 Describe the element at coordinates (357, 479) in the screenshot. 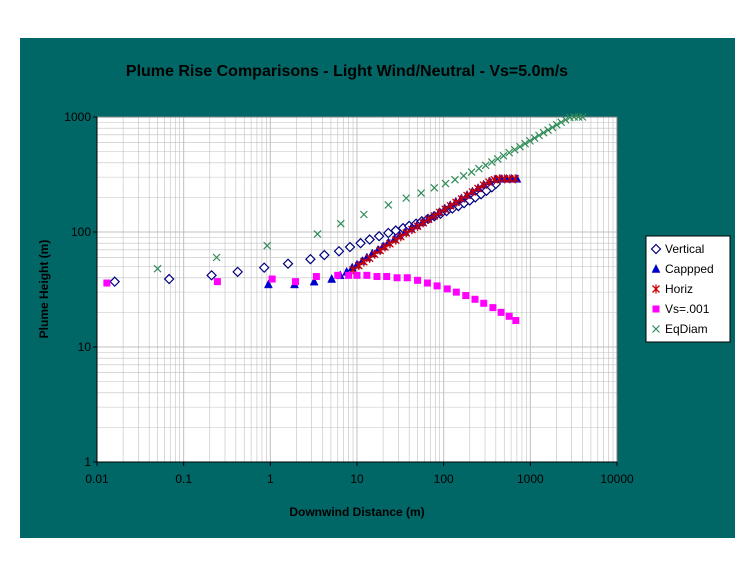

I see `x-tick-label: 10` at that location.